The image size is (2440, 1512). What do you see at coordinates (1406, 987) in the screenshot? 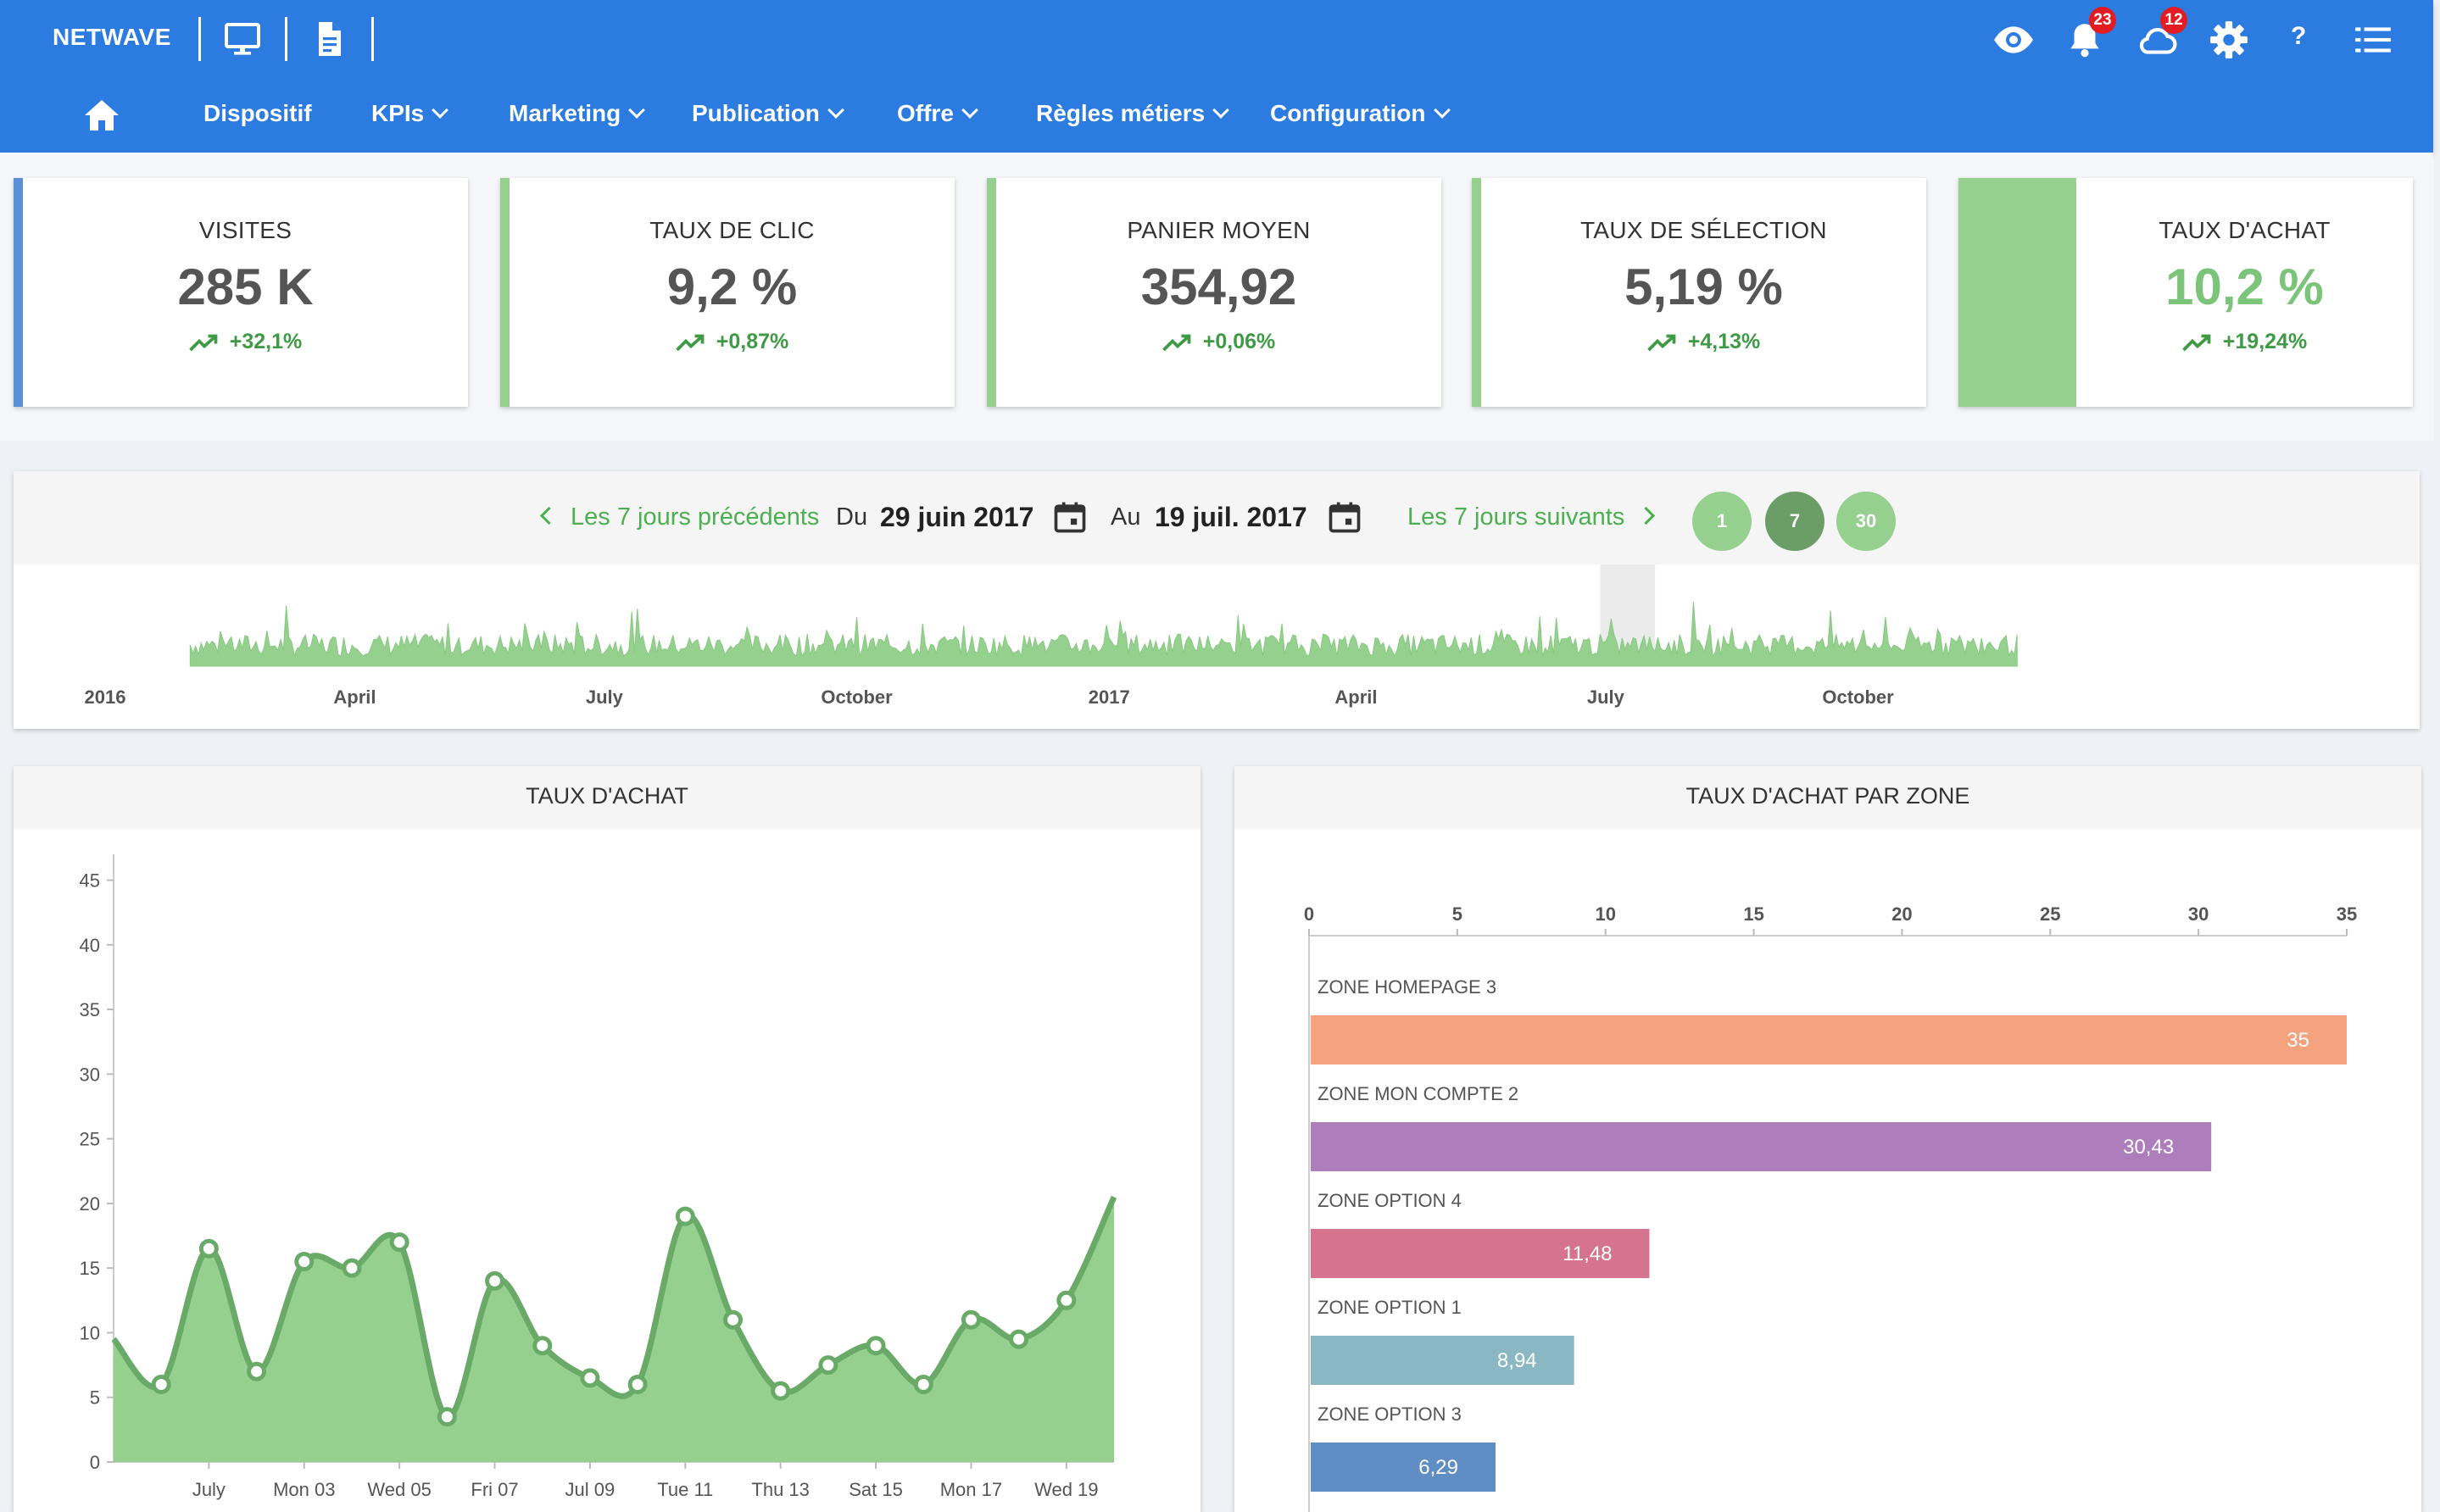
I see `bar-category-label: ZONE HOMEPAGE 3` at bounding box center [1406, 987].